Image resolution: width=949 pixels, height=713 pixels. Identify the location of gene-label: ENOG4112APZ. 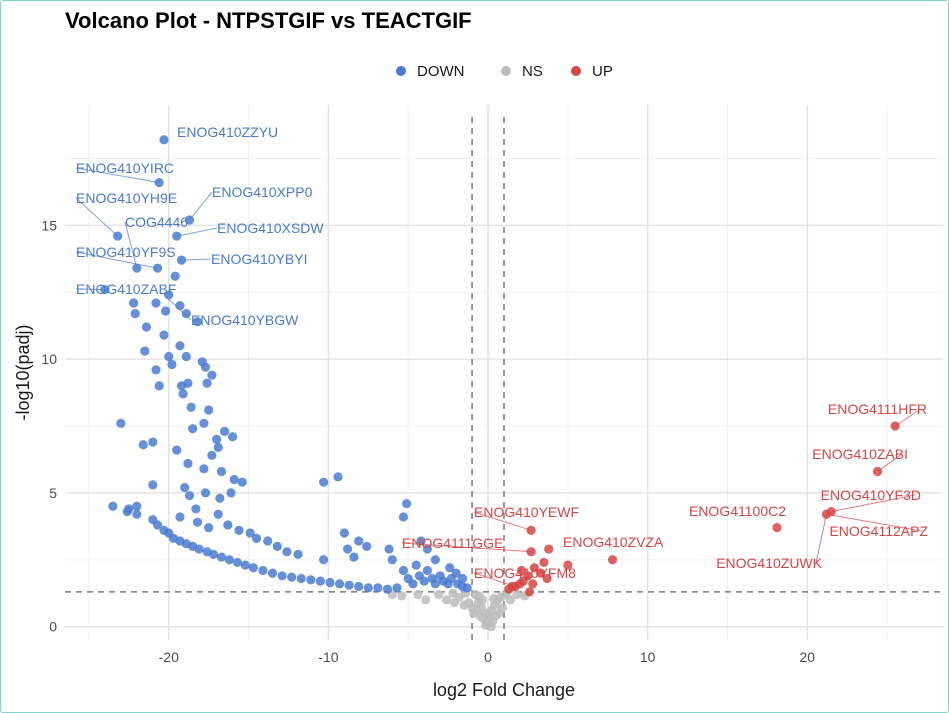
(878, 531).